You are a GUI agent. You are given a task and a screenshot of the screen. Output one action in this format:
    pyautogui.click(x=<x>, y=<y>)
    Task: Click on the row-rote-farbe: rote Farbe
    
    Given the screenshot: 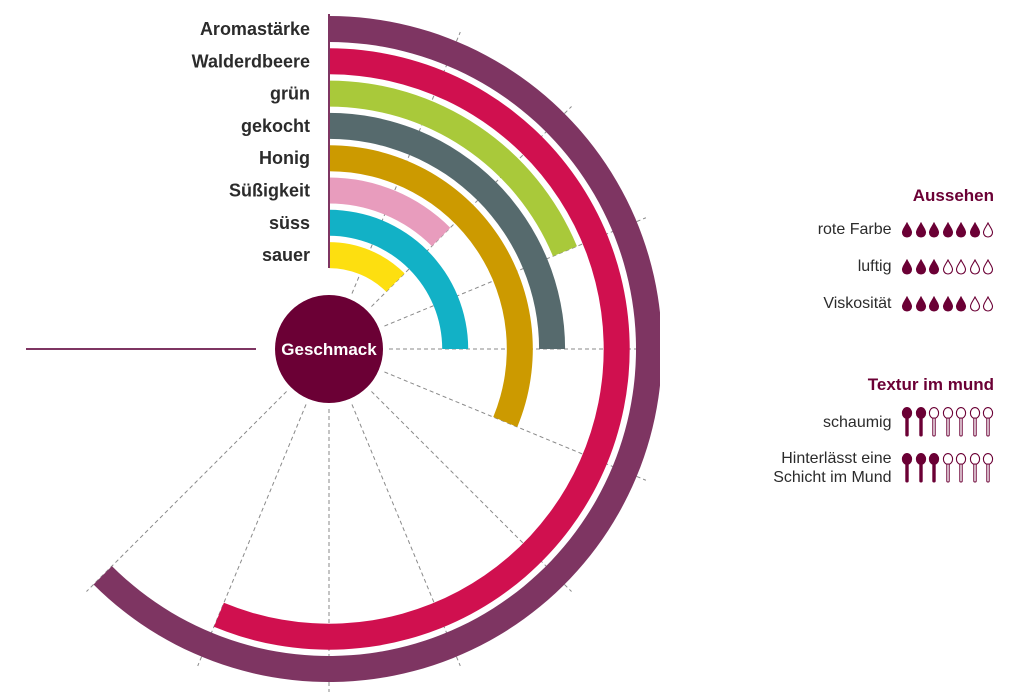 What is the action you would take?
    pyautogui.click(x=906, y=229)
    